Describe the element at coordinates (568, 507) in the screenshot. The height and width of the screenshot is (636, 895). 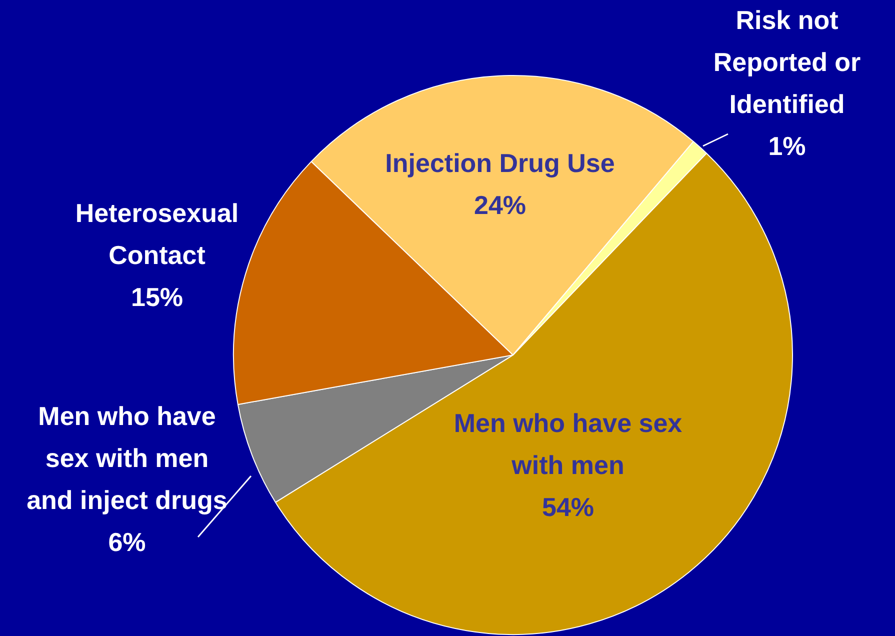
I see `data-label: 54%` at that location.